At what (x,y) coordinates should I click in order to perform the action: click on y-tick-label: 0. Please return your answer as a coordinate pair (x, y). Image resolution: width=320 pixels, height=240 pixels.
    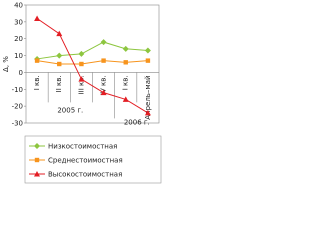
    Looking at the image, I should click on (21, 73).